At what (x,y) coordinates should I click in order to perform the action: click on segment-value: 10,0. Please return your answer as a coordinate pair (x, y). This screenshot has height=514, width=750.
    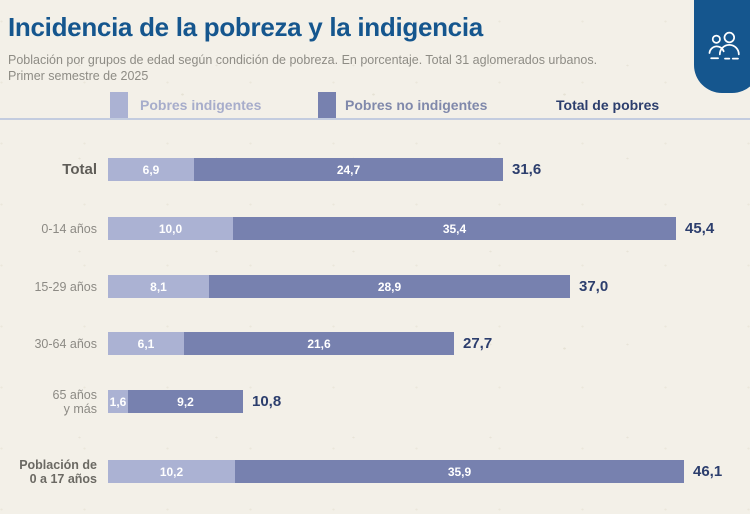
    Looking at the image, I should click on (170, 228).